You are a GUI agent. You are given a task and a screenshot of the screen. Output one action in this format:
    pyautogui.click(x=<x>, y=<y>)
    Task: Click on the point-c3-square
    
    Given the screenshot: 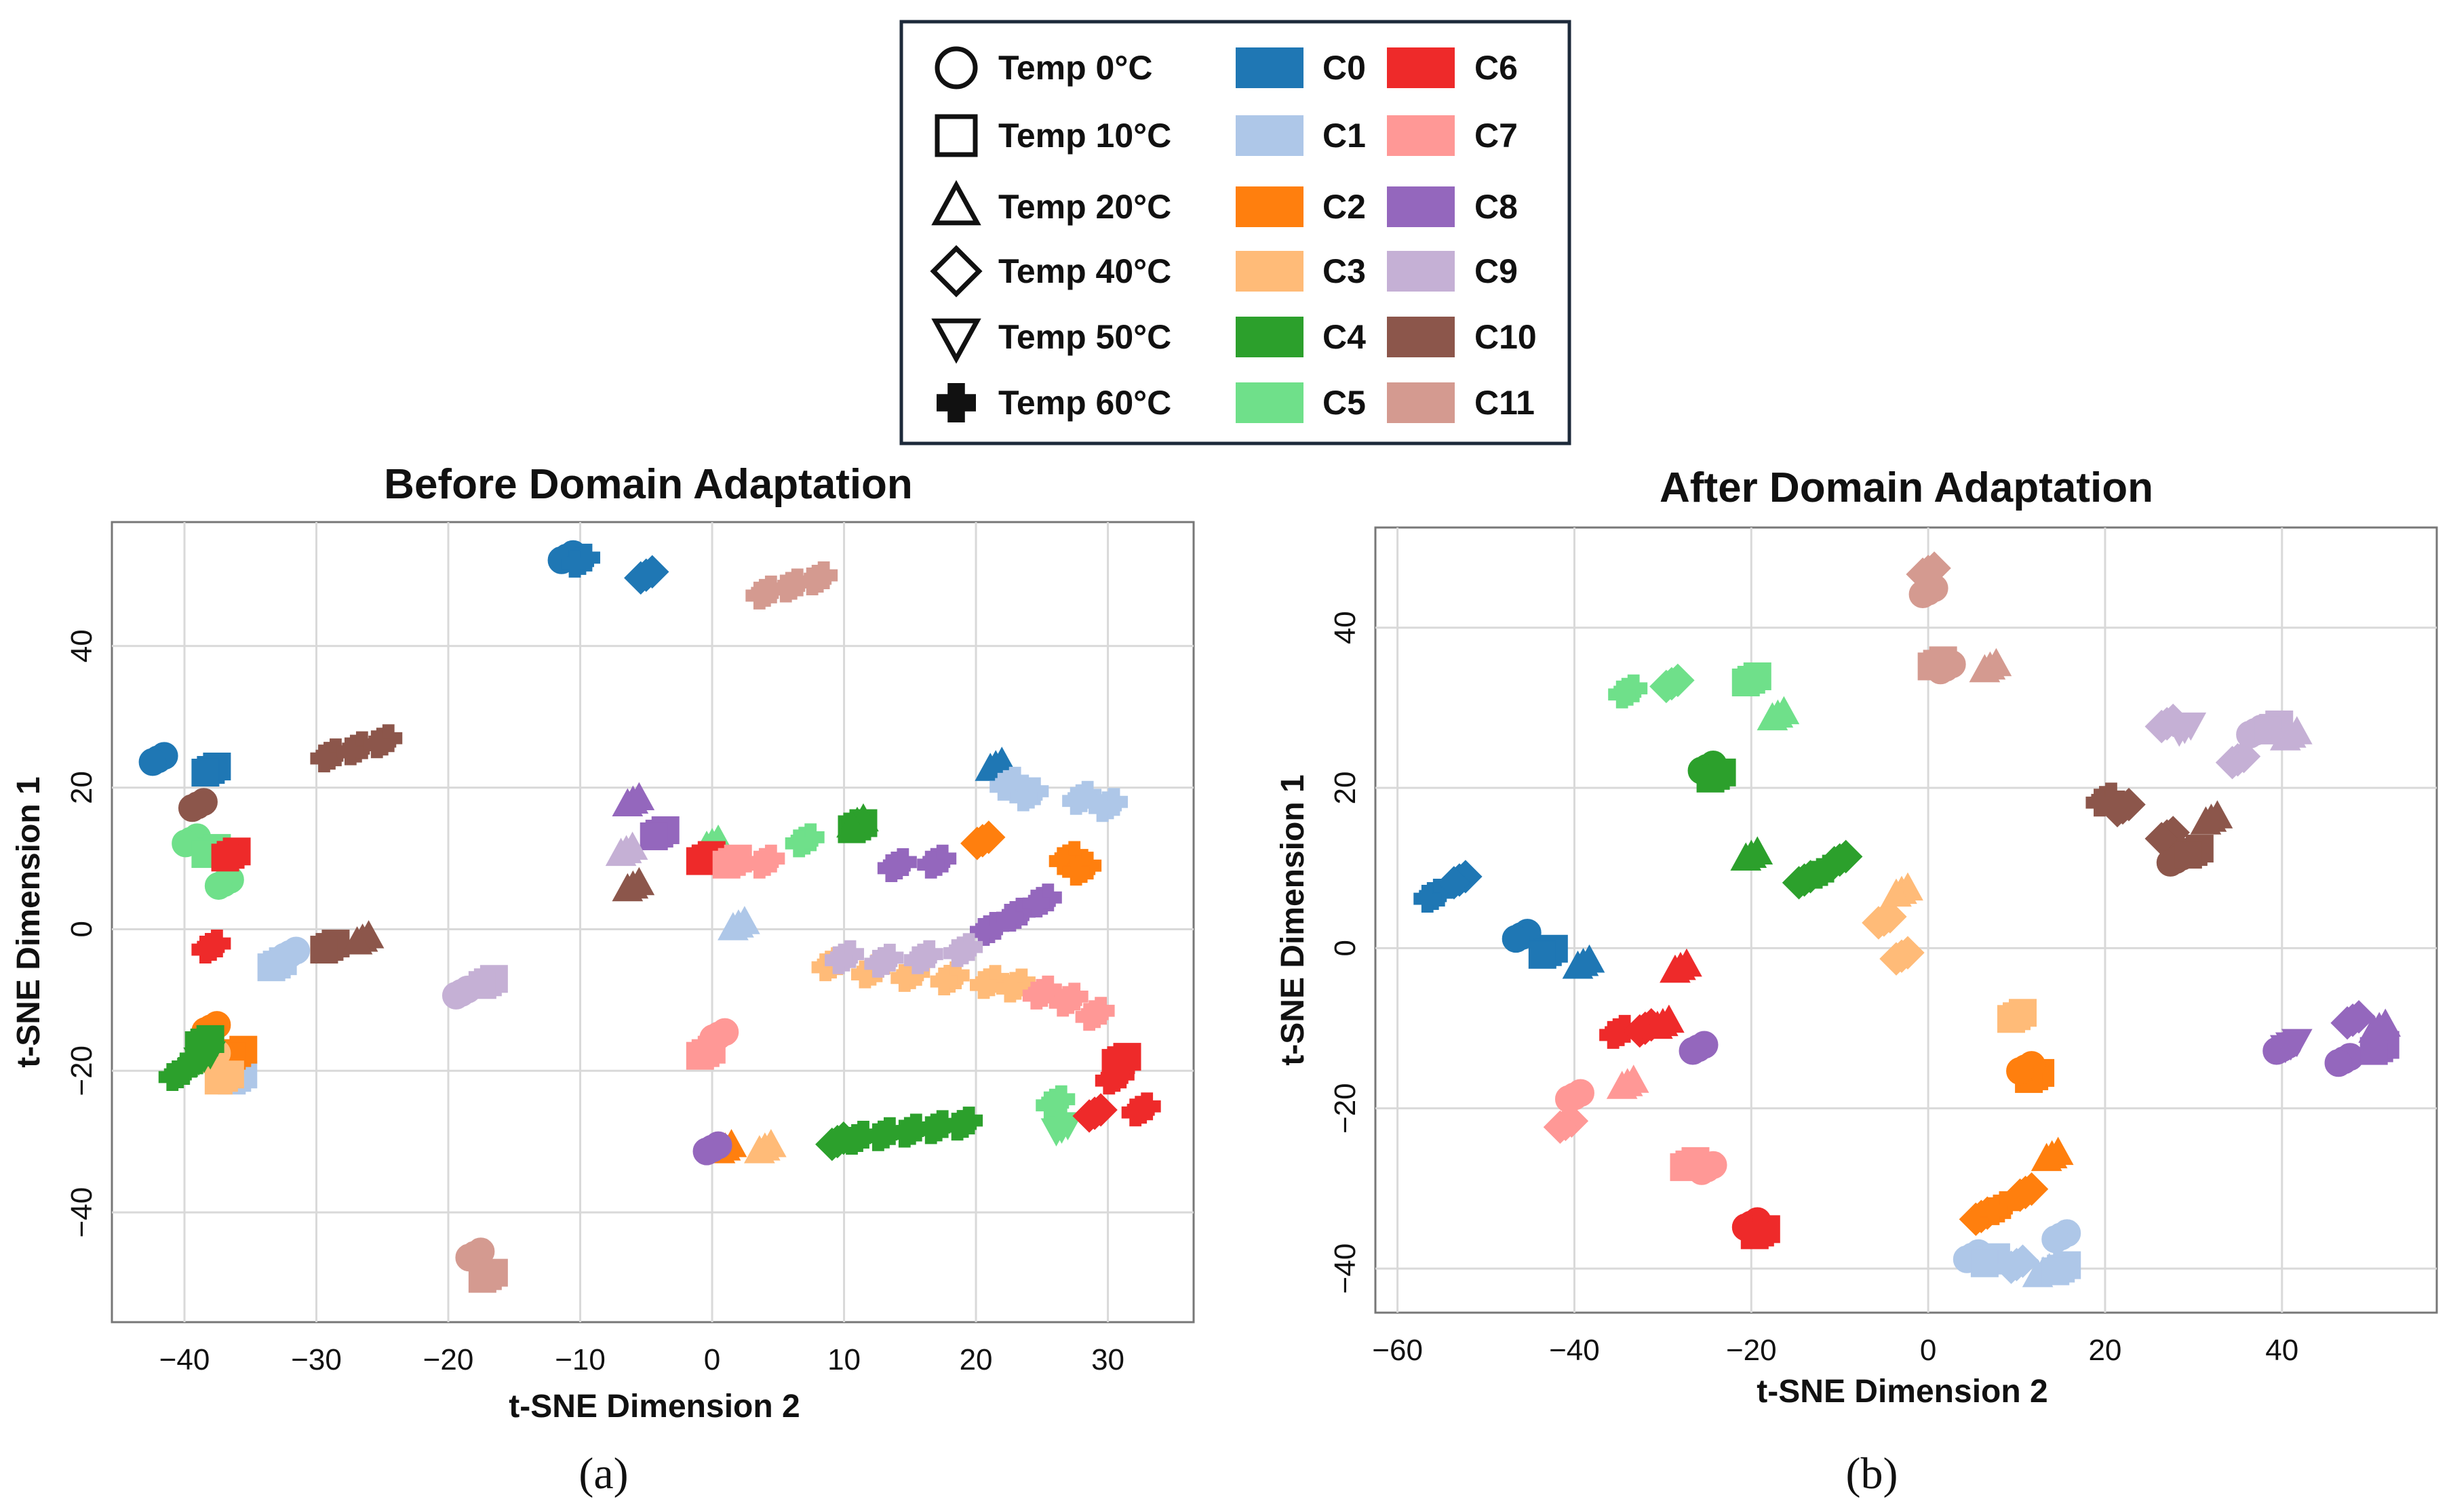 What is the action you would take?
    pyautogui.click(x=2017, y=1016)
    